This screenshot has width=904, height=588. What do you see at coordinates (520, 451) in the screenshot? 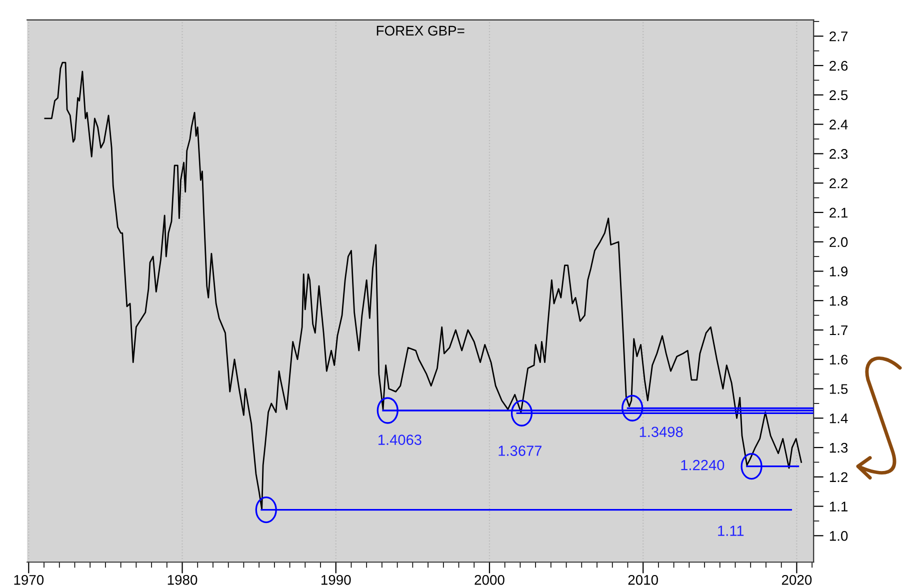
I see `annotation: 1.3677` at bounding box center [520, 451].